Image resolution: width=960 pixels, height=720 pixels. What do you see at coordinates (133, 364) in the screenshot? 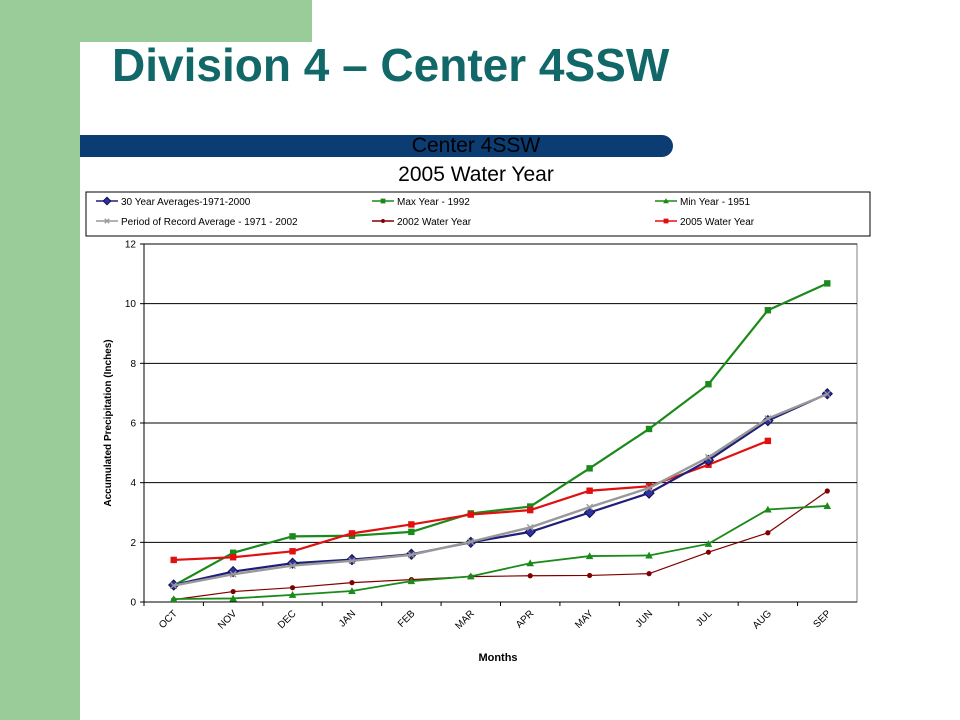
I see `y-tick-label: 8` at bounding box center [133, 364].